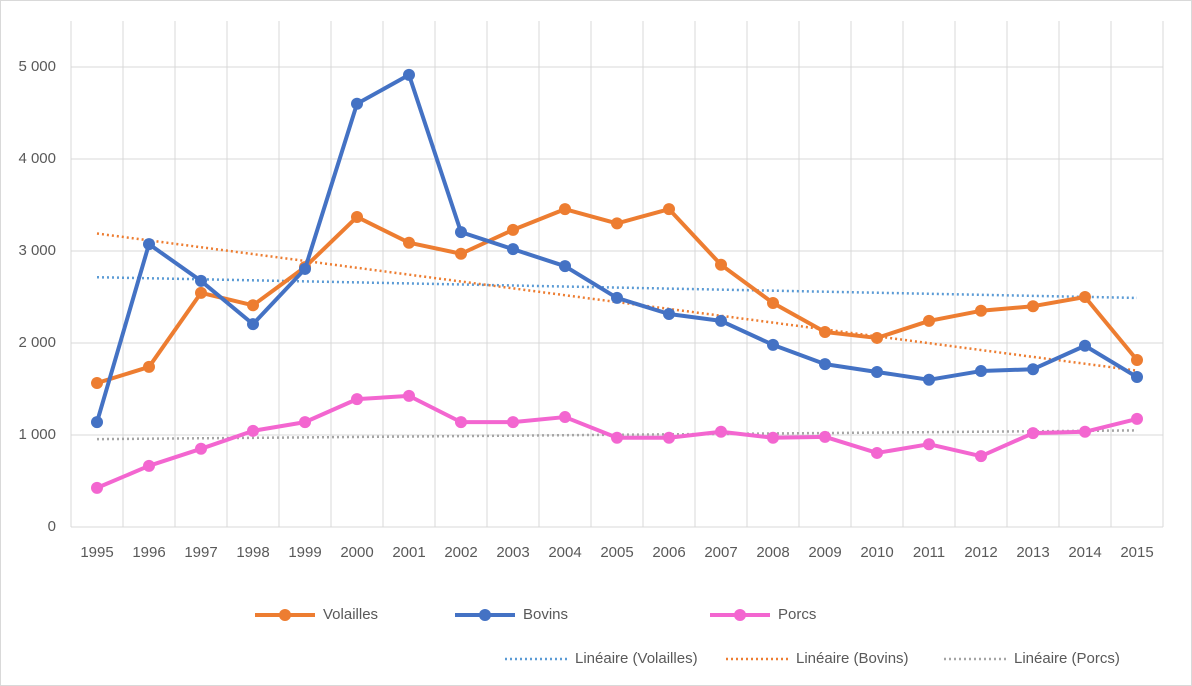  What do you see at coordinates (1032, 552) in the screenshot?
I see `x-tick-label: 2013` at bounding box center [1032, 552].